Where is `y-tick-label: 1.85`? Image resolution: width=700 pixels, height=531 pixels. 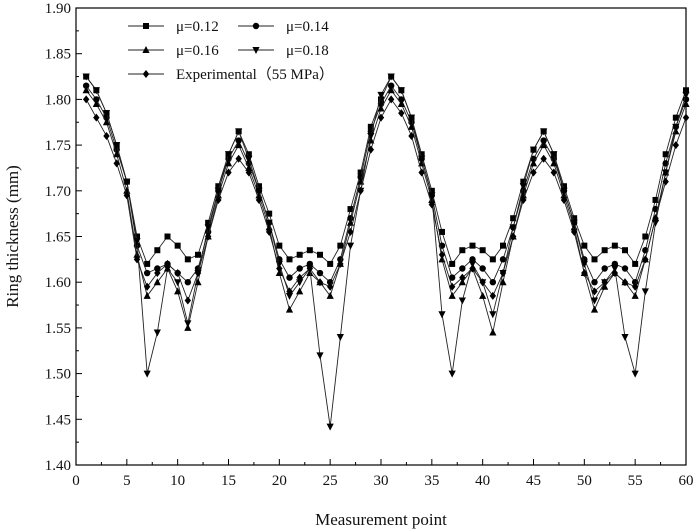
y-tick-label: 1.85 is located at coordinates (58, 55).